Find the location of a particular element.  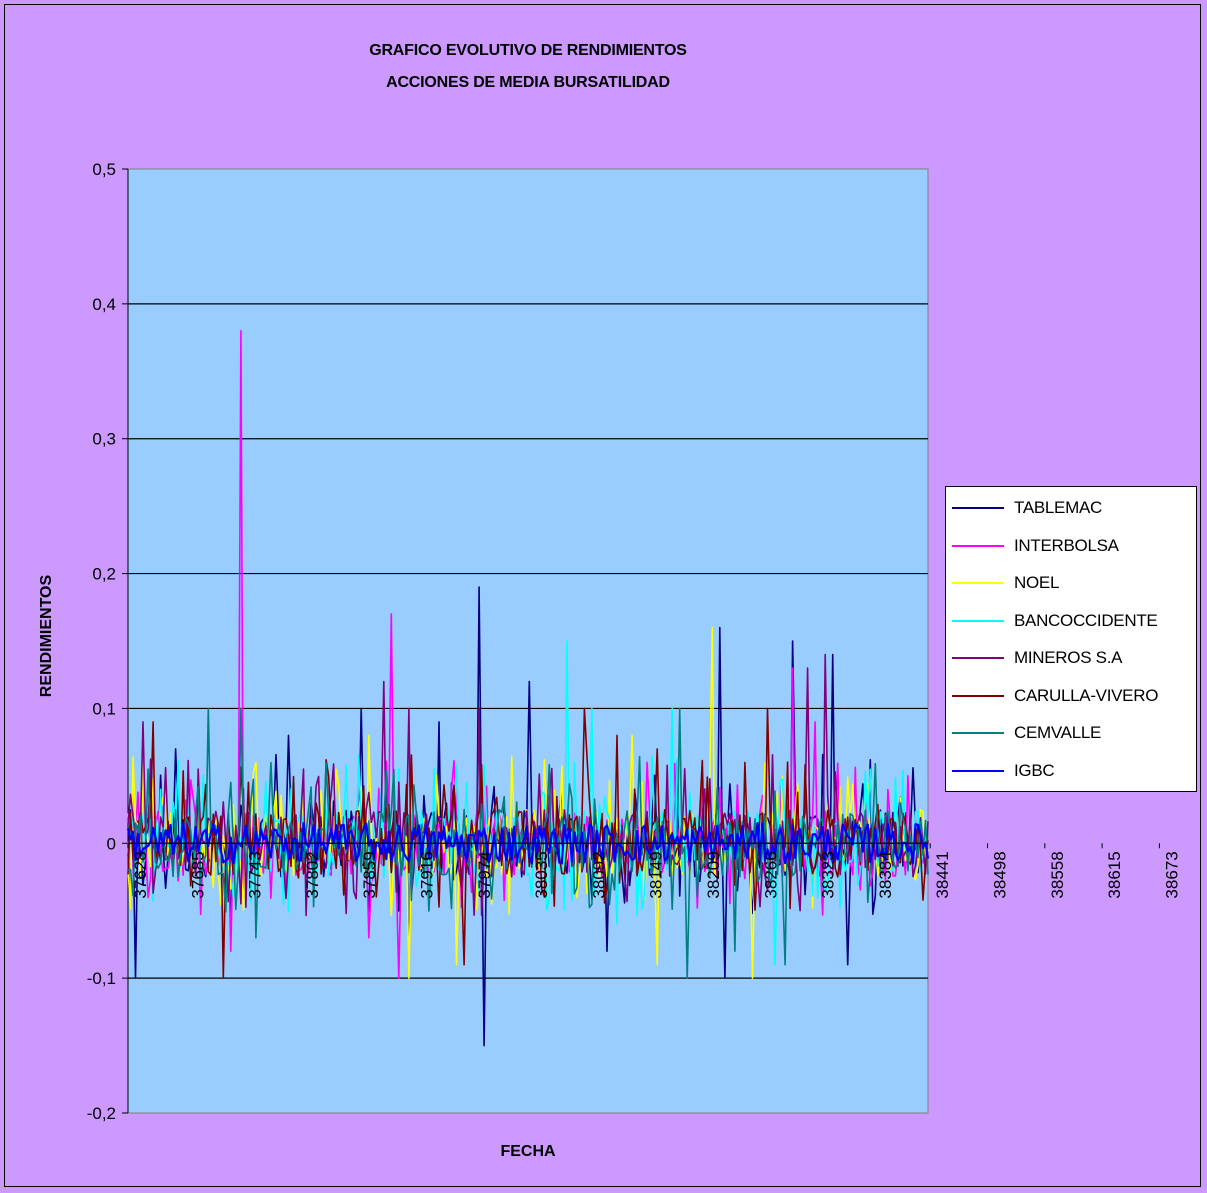

y-tick-label: -0,1 is located at coordinates (101, 978).